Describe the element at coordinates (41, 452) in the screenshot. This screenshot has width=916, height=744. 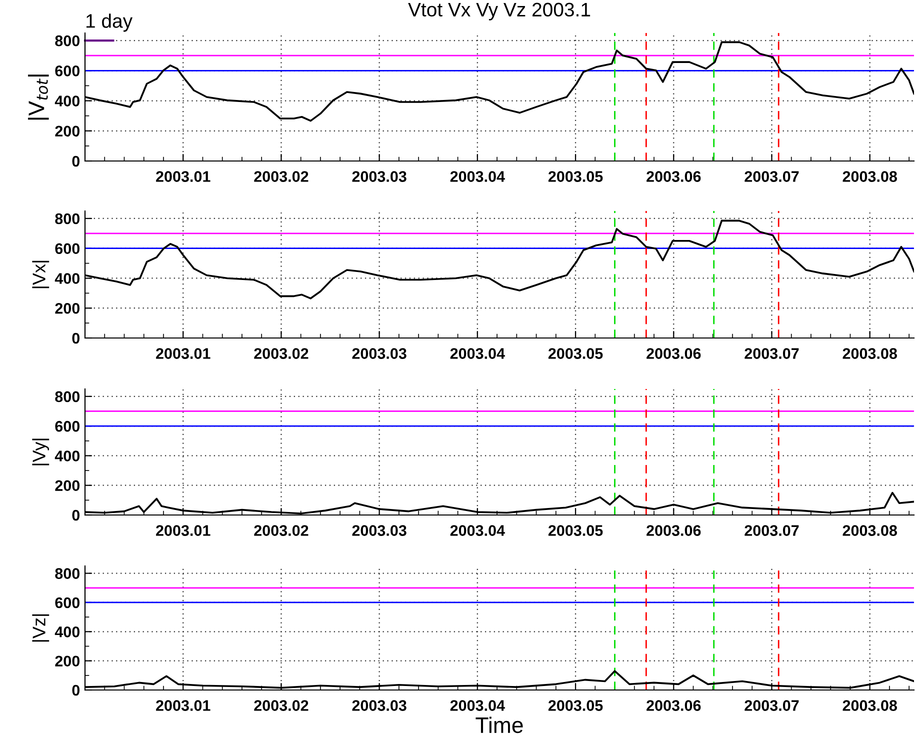
I see `y-axis-title: |Vy|` at that location.